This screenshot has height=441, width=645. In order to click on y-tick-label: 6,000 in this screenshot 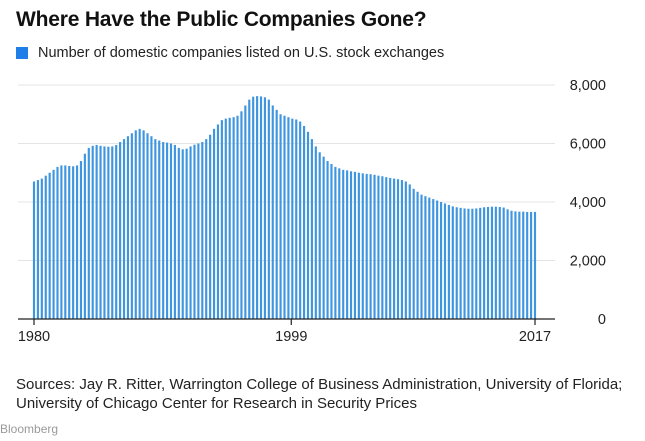, I will do `click(588, 145)`.